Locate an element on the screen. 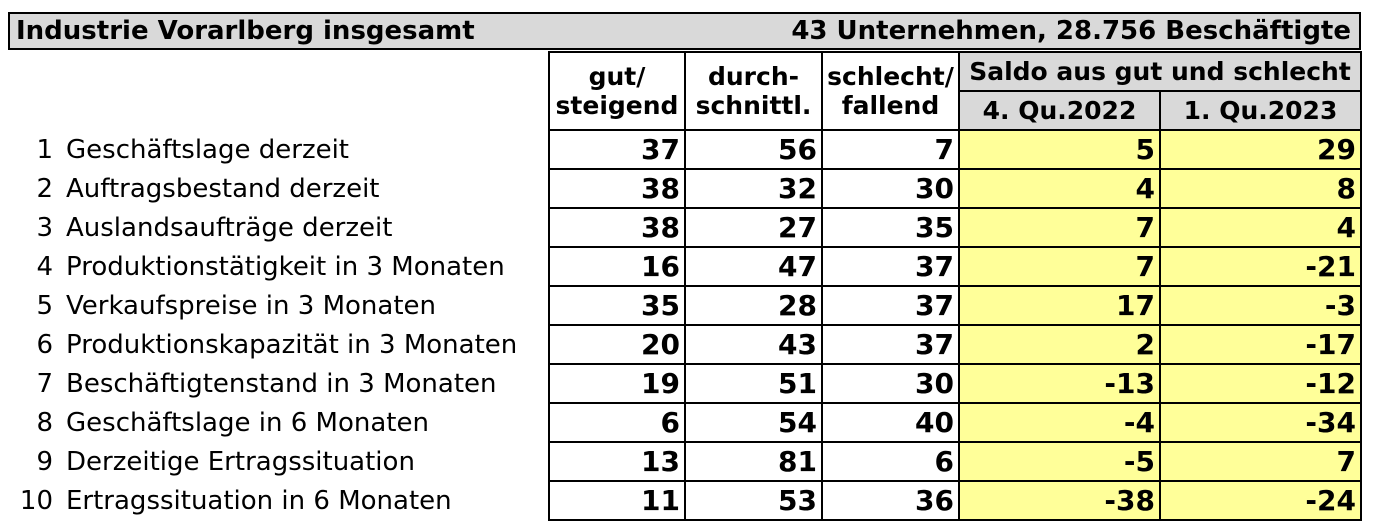  cell-gut: 35 is located at coordinates (617, 305).